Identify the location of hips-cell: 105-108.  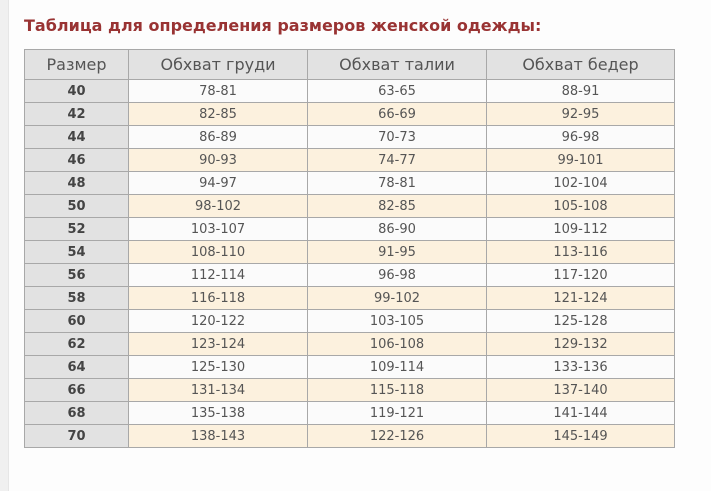
(580, 206).